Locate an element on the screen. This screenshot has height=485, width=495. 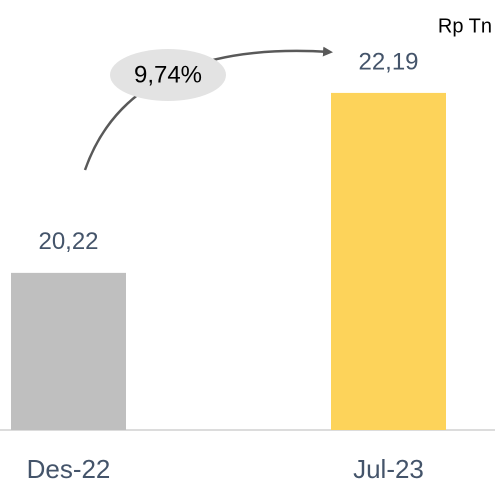
value-label: 22,19 is located at coordinates (388, 61).